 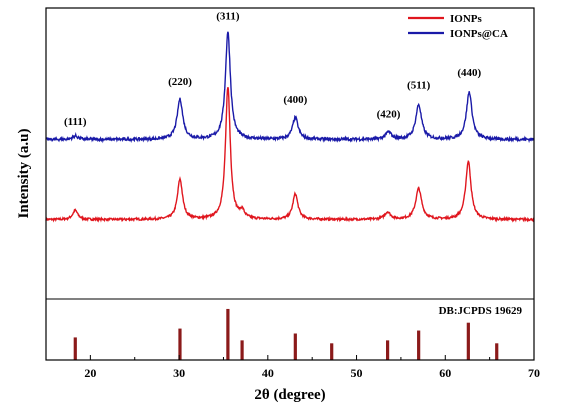 I want to click on x-axis-label: 2θ (degree), so click(x=289, y=395).